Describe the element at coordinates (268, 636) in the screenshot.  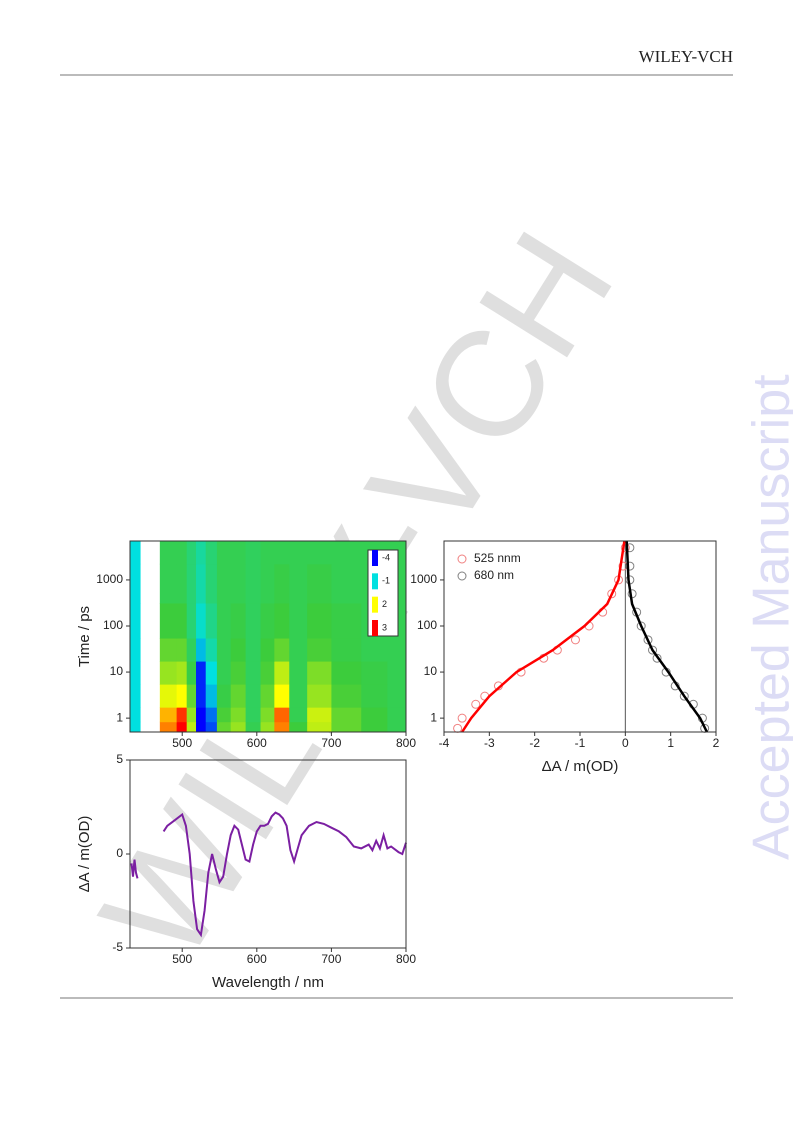
I see `plot-frame` at that location.